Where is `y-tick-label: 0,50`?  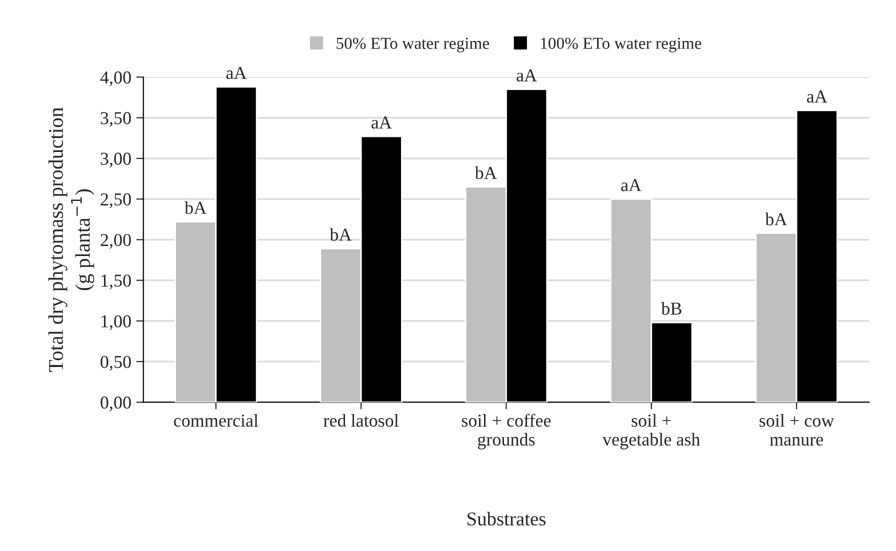 y-tick-label: 0,50 is located at coordinates (115, 363).